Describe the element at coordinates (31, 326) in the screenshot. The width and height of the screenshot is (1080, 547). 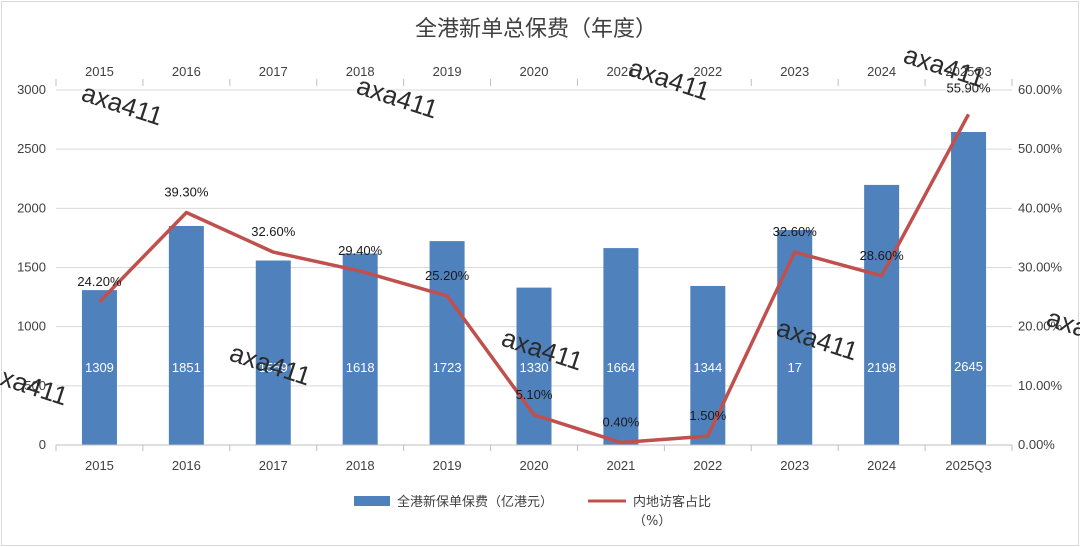
I see `y-left-tick-label: 1000` at that location.